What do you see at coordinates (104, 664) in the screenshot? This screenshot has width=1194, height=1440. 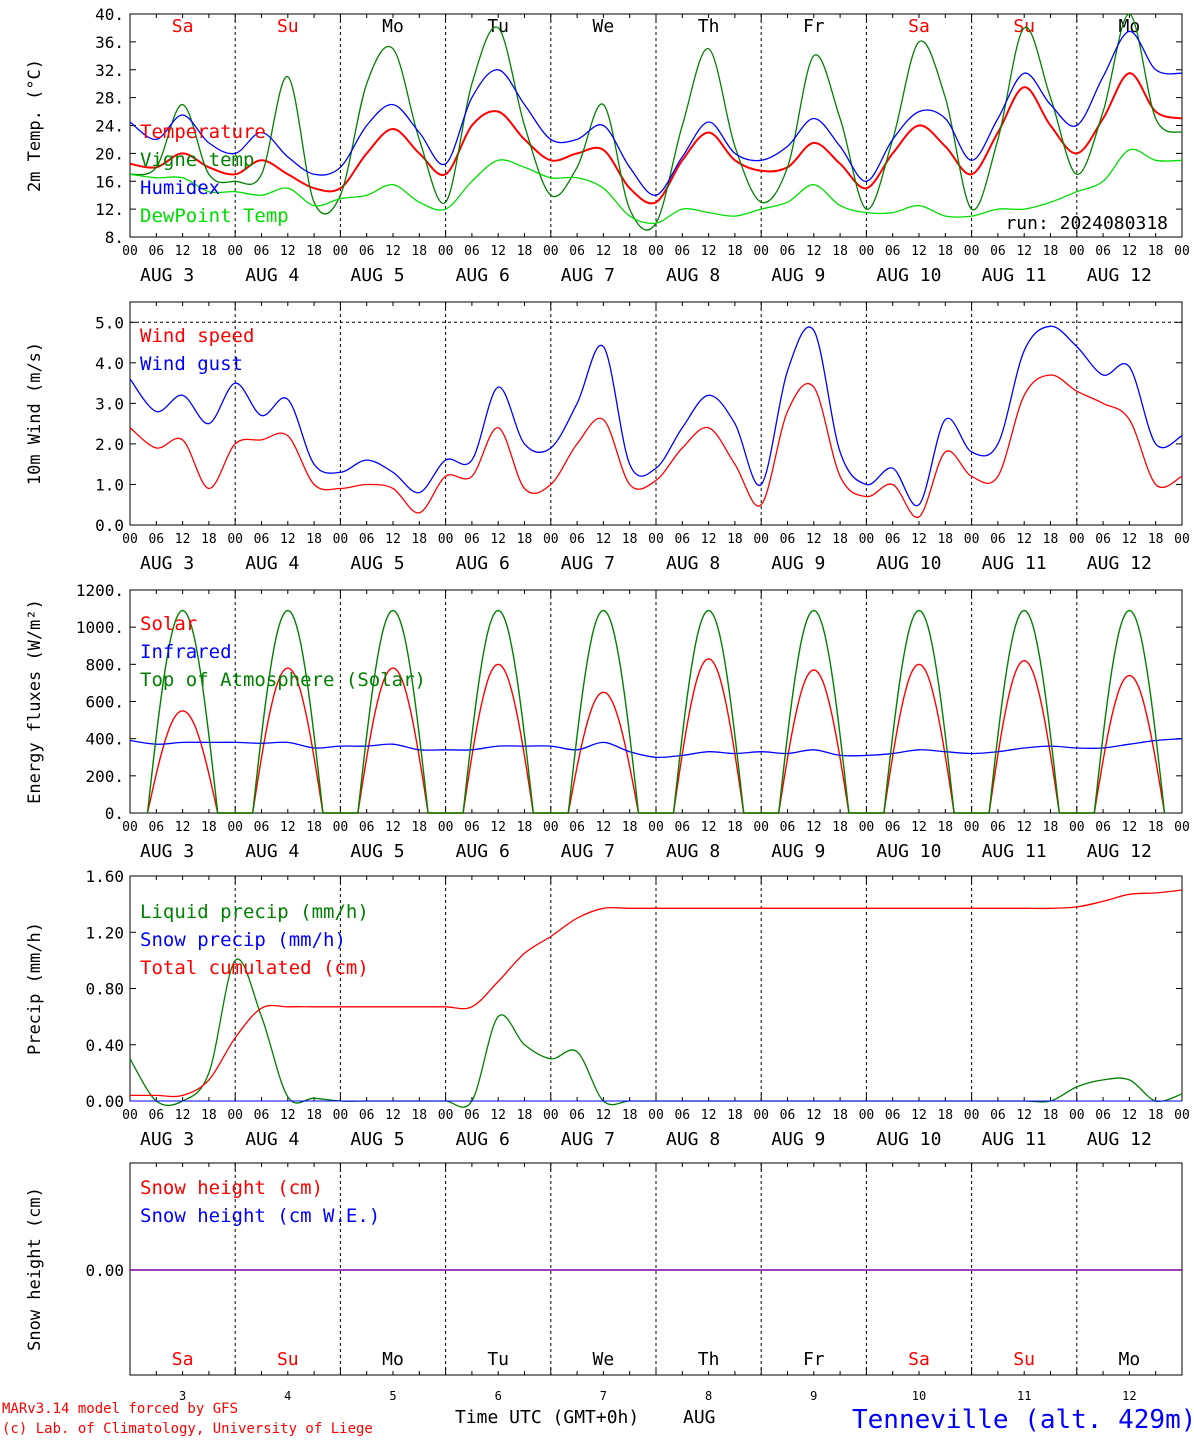 I see `y-tick-label: 800.` at bounding box center [104, 664].